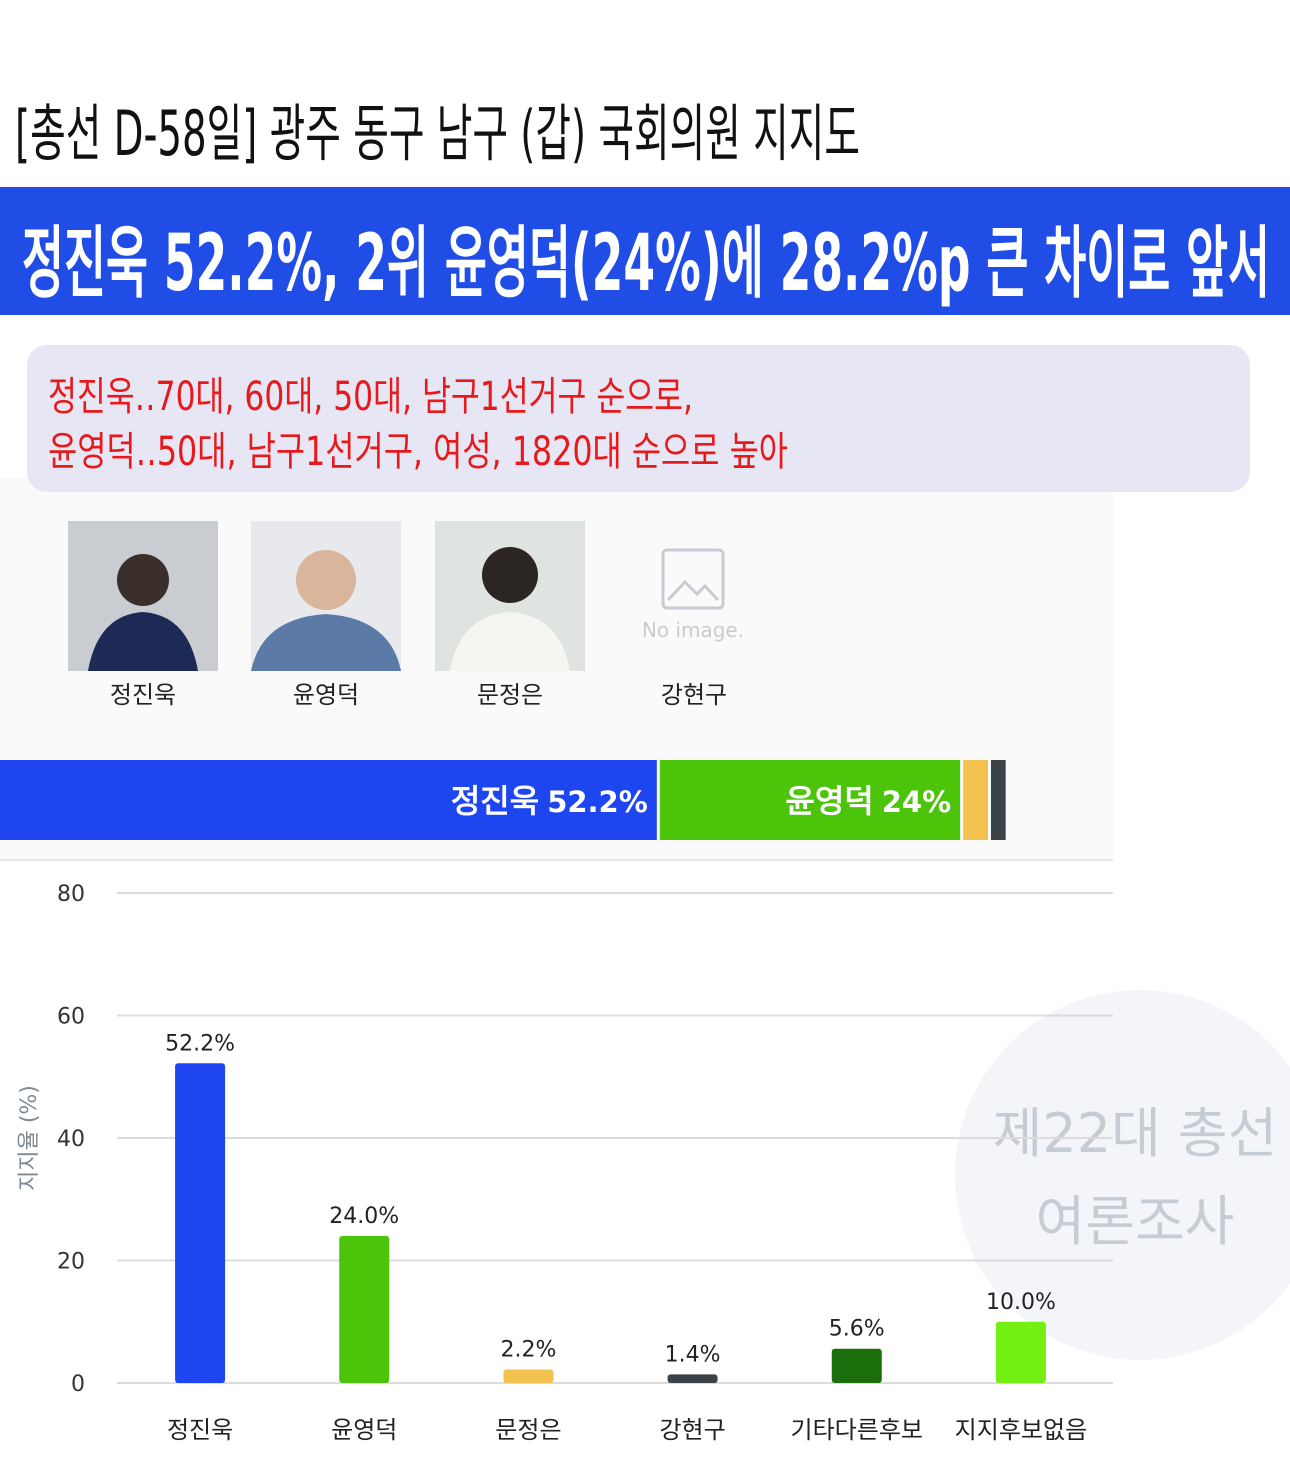  What do you see at coordinates (418, 452) in the screenshot?
I see `summary-line: 윤영덕‥50대, 남구1선거구, 여성, 1820대 순으로 높아` at bounding box center [418, 452].